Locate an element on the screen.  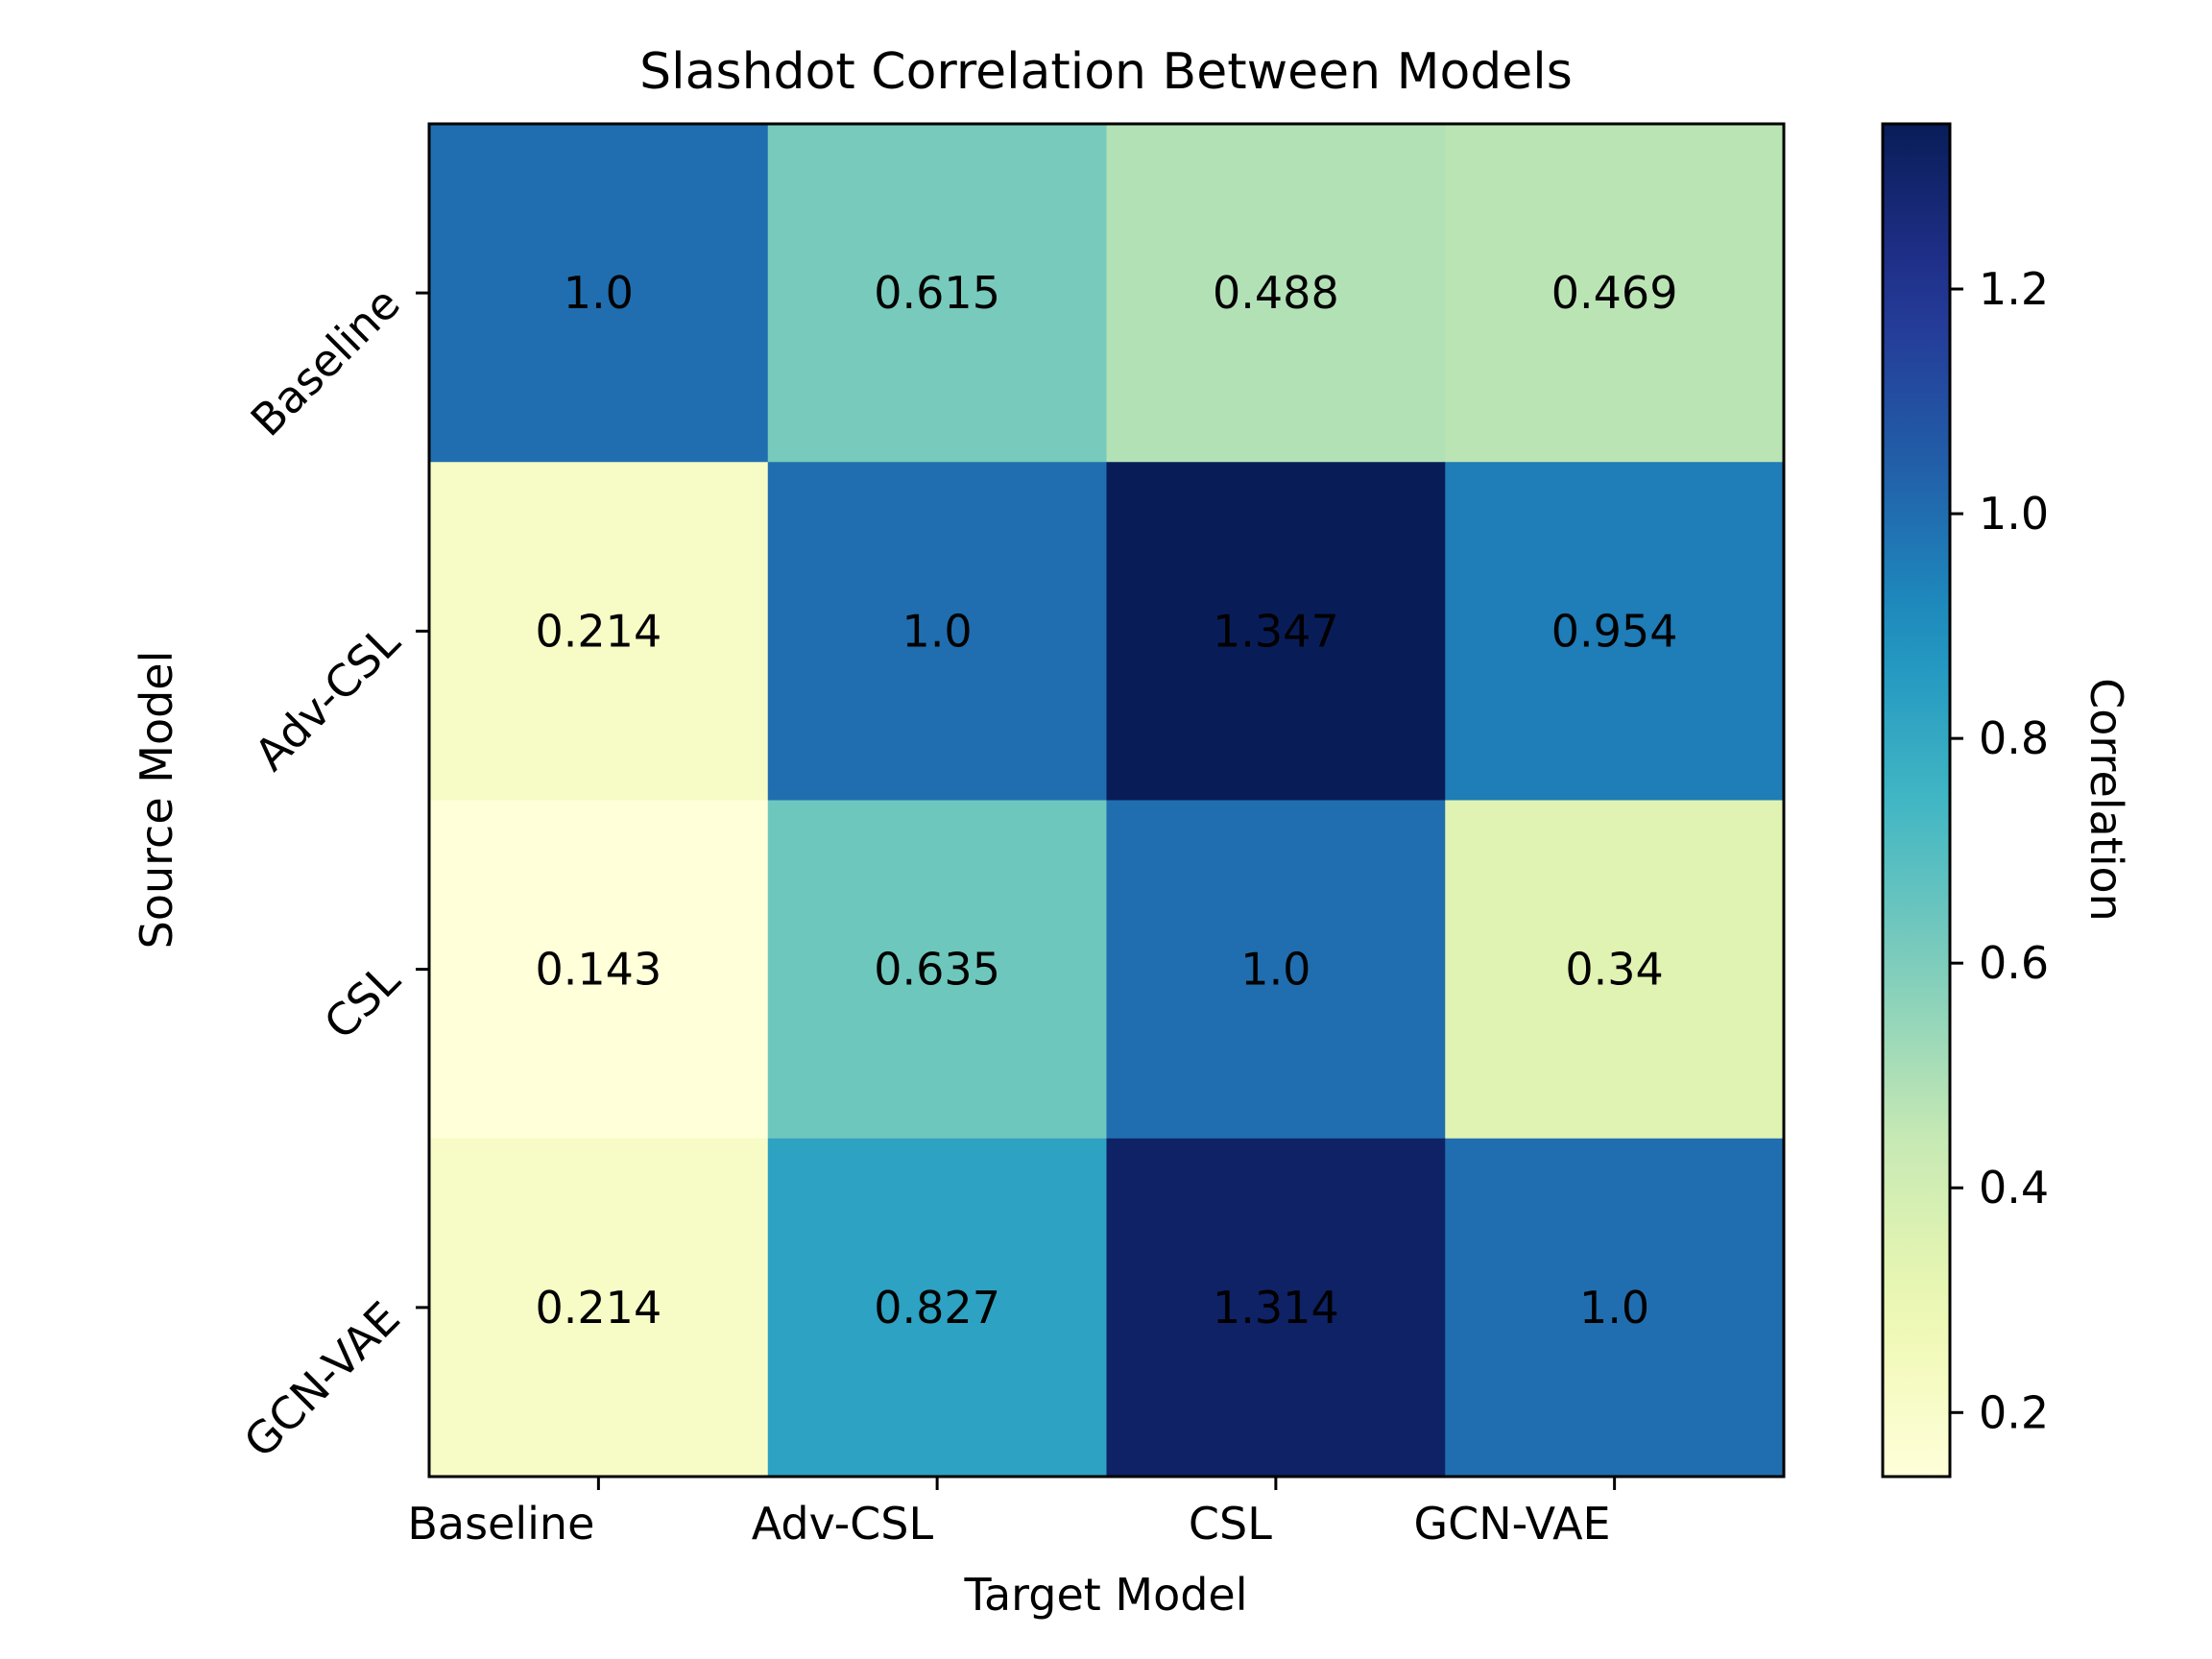
x-tick-label: Adv-CSL is located at coordinates (843, 1524).